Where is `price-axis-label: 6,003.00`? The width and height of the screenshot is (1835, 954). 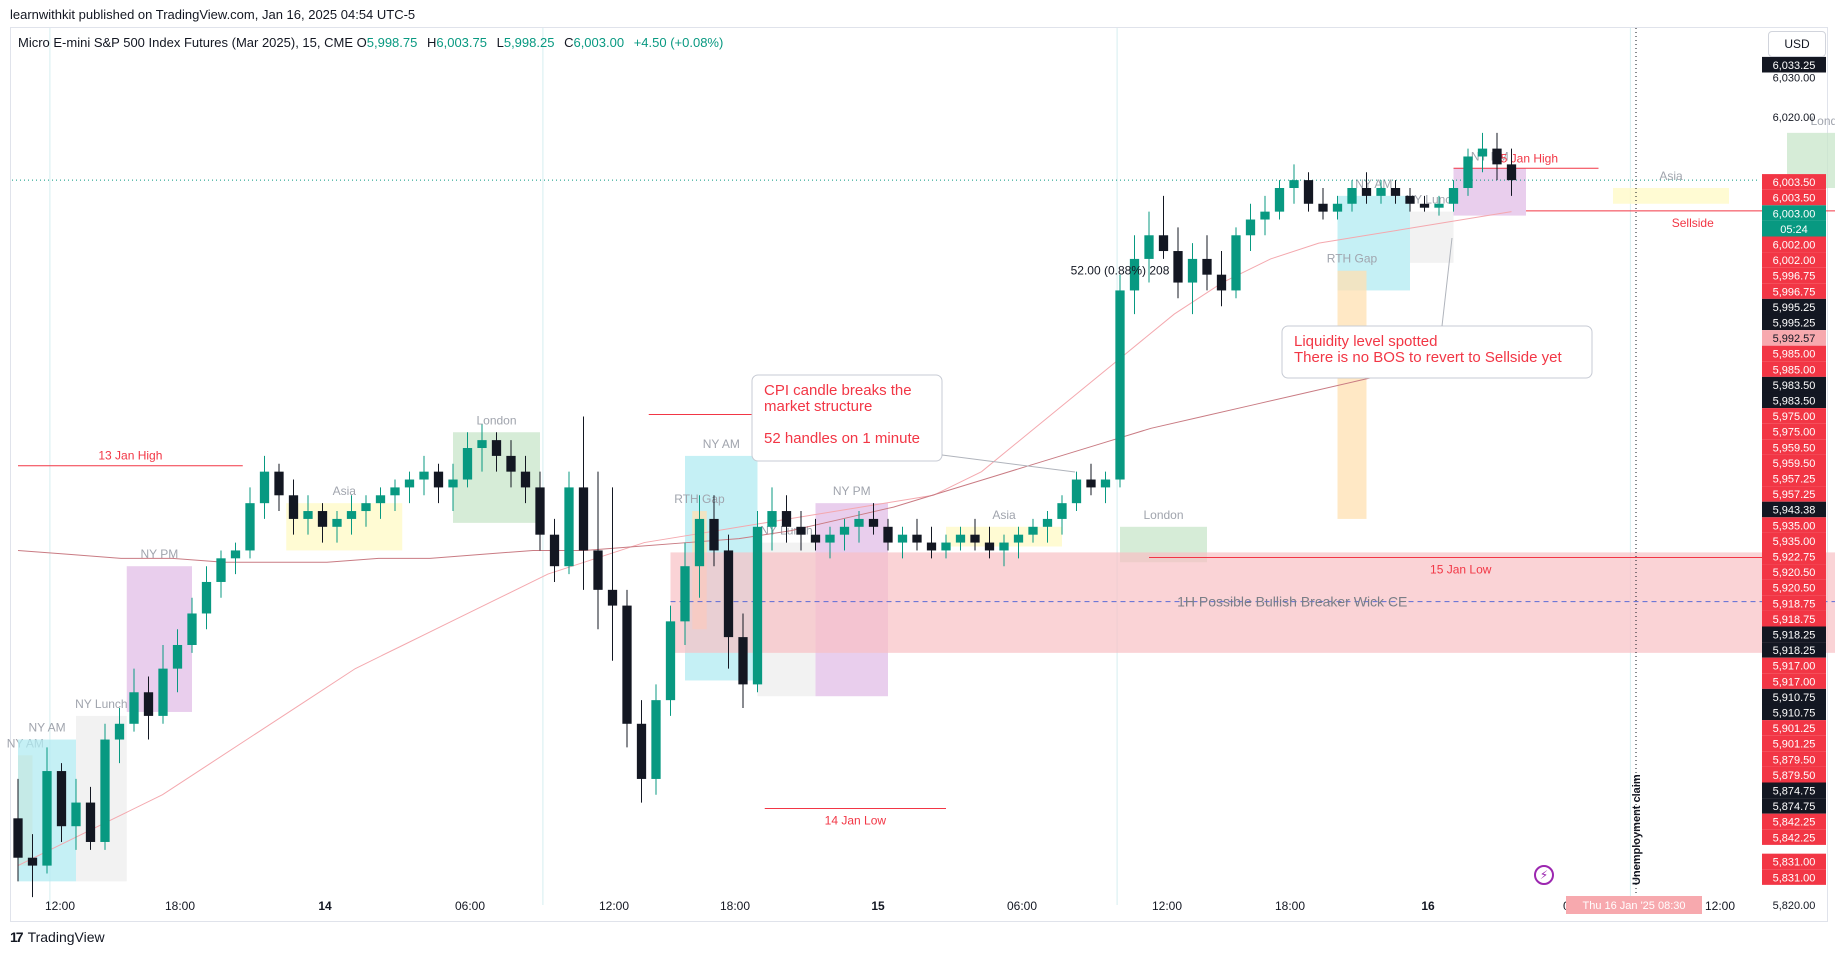
price-axis-label: 6,003.00 is located at coordinates (1794, 214).